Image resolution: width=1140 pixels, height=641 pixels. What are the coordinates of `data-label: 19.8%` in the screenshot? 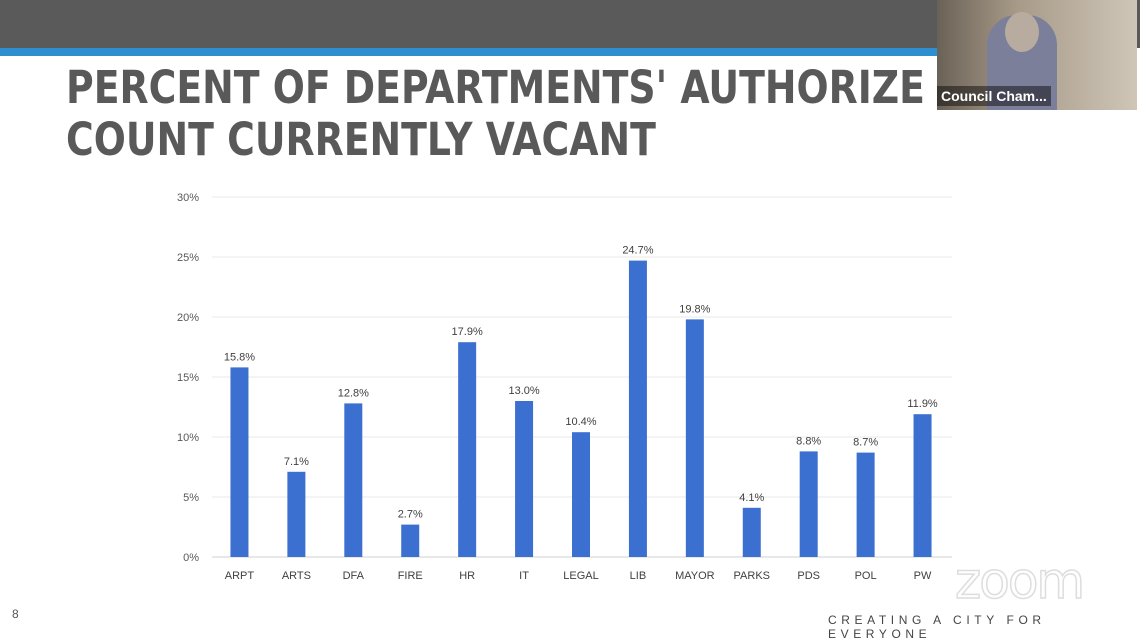 It's located at (694, 309).